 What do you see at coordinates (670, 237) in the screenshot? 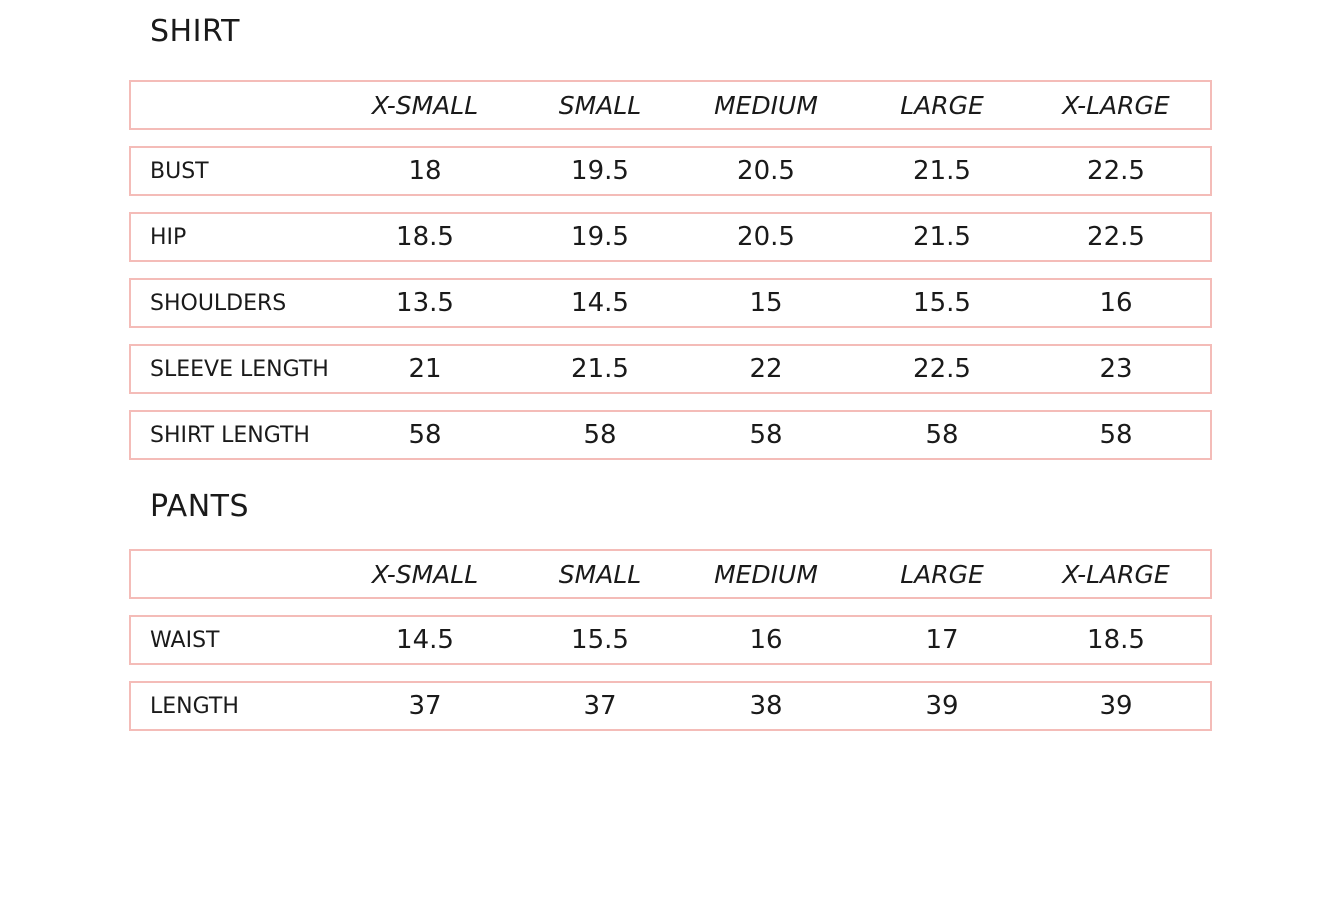
I see `table-row: HIP 18.5 19.5 20.5 21.5 22.5` at bounding box center [670, 237].